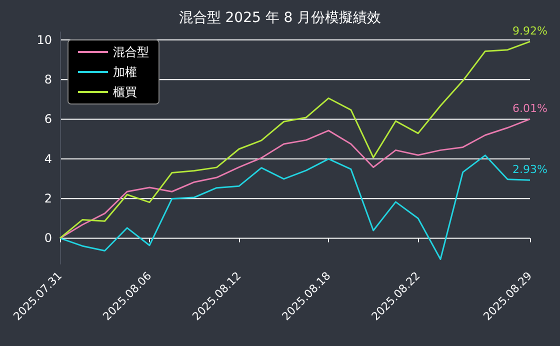 The width and height of the screenshot is (560, 346). I want to click on y-tick-label: 0, so click(48, 238).